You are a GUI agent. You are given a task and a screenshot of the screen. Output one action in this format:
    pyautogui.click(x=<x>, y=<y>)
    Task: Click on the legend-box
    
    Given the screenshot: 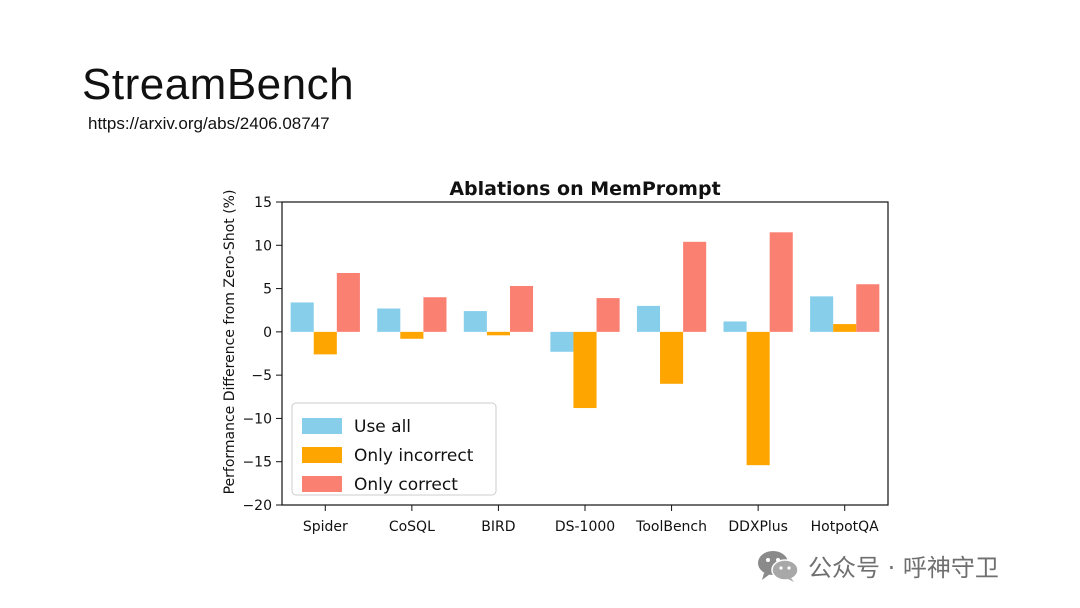 What is the action you would take?
    pyautogui.click(x=394, y=449)
    